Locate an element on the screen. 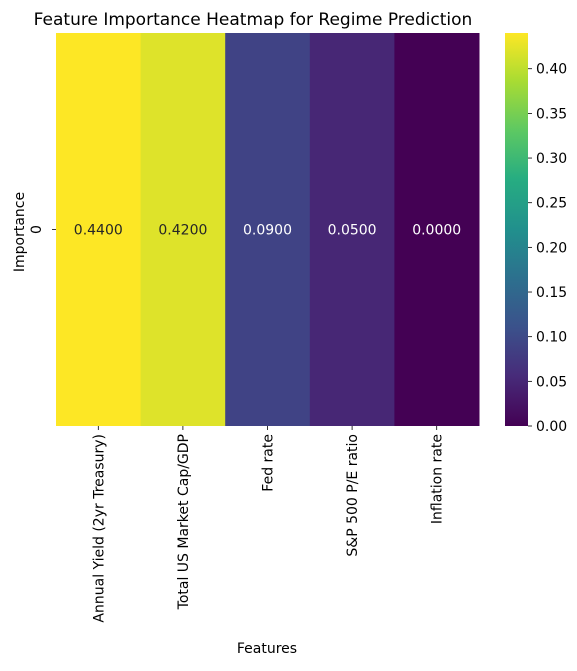  y-axis-label: Importance is located at coordinates (20, 232).